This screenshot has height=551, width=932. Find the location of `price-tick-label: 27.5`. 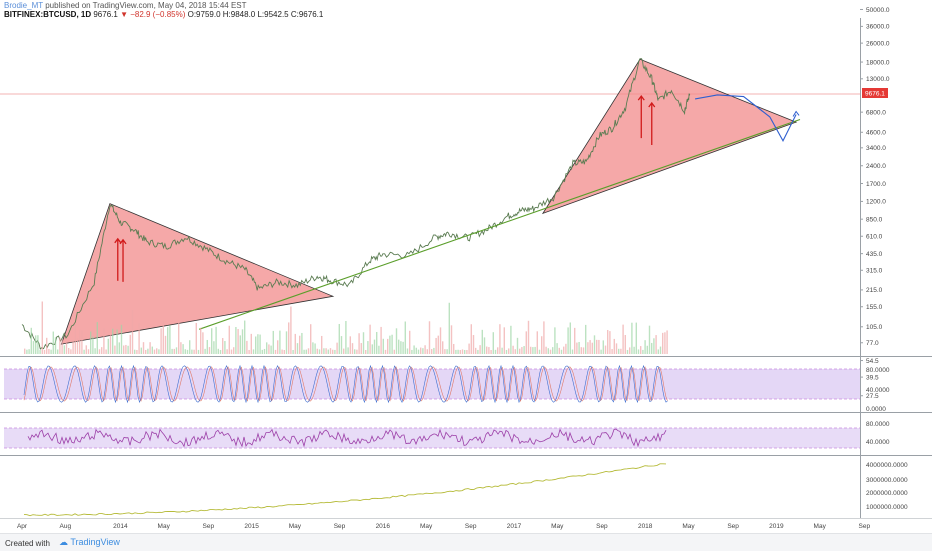

price-tick-label: 27.5 is located at coordinates (872, 396).